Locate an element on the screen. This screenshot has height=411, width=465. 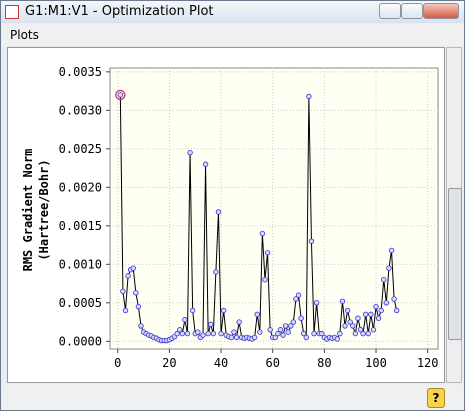
status-bar: ? is located at coordinates (232, 397).